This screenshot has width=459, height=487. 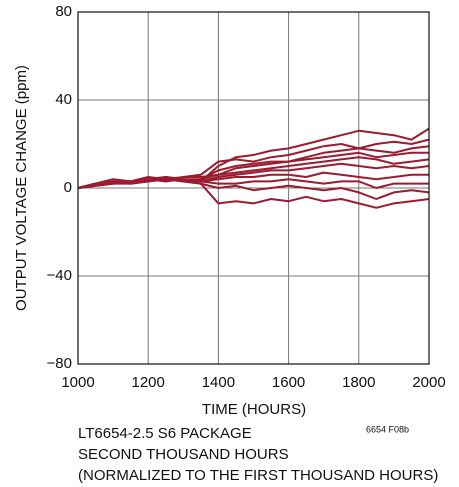 I want to click on x-tick-label: 1400, so click(x=218, y=382).